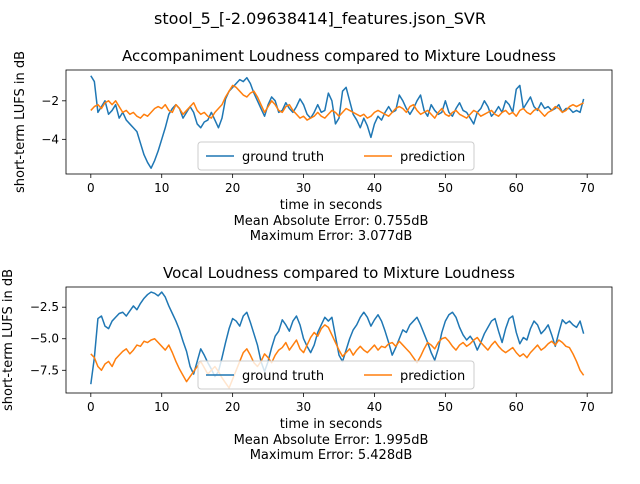 The width and height of the screenshot is (640, 484). Describe the element at coordinates (331, 221) in the screenshot. I see `mean-absolute-error: Mean Absolute Error: 0.755dB` at that location.